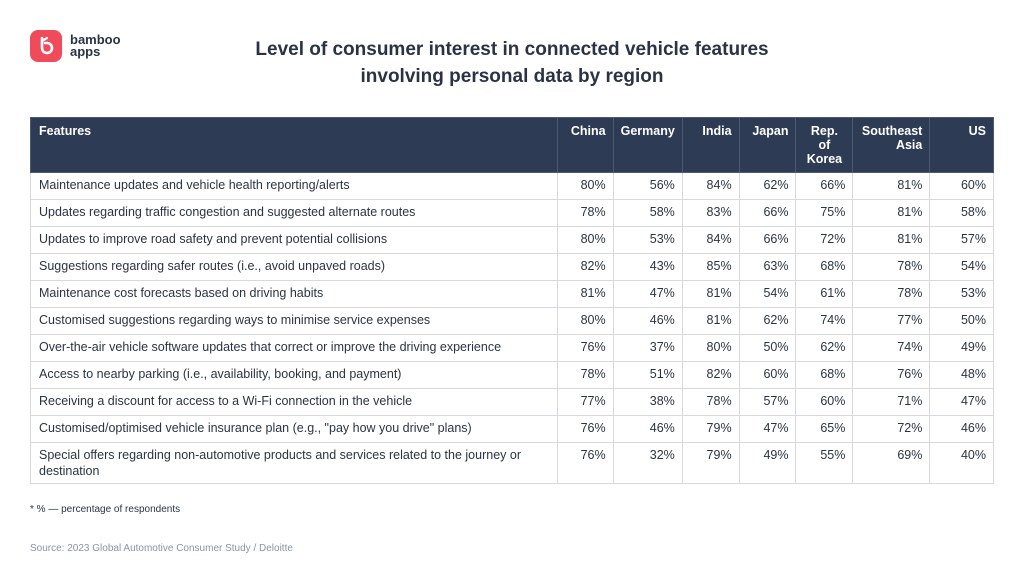  What do you see at coordinates (100, 45) in the screenshot?
I see `brand-name: bamboo apps` at bounding box center [100, 45].